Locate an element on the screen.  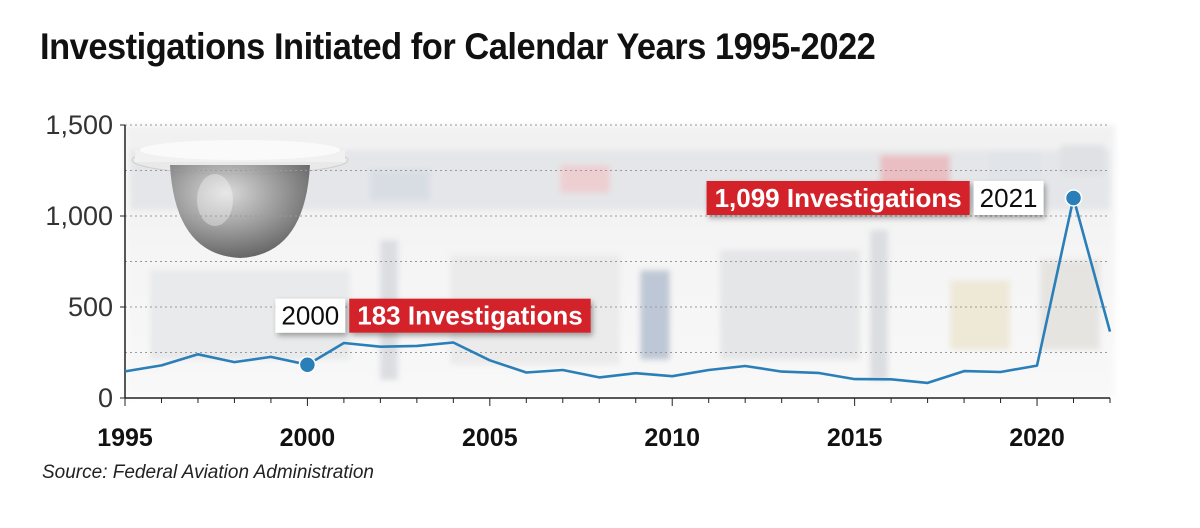
y-tick-label: 500 is located at coordinates (90, 307).